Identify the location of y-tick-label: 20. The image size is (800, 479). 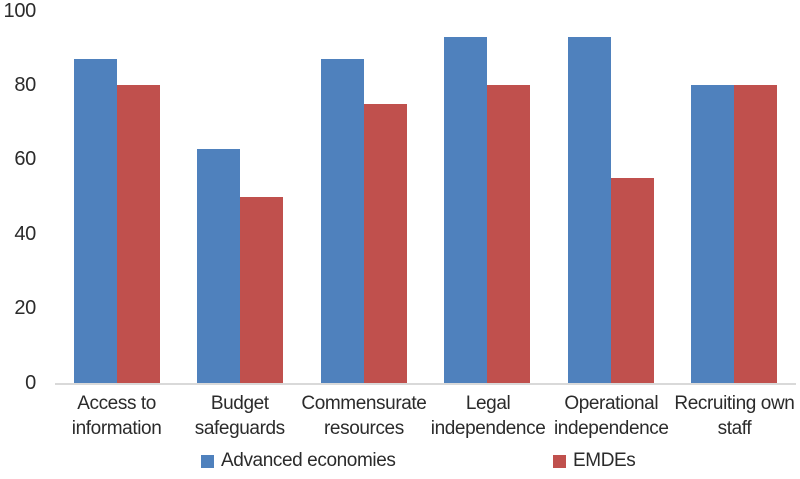
(25, 308).